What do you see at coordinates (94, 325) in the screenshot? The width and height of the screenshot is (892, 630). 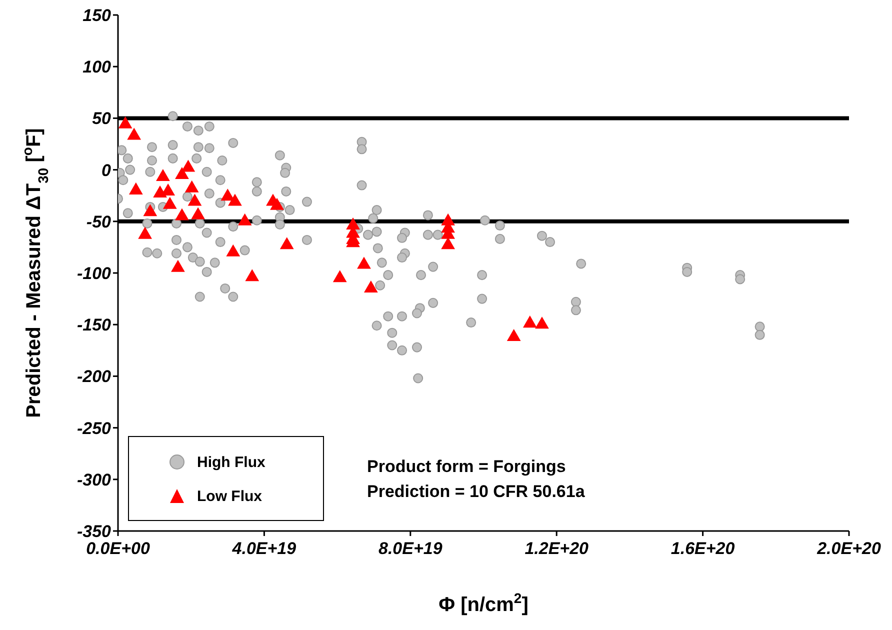 I see `y-tick-label: -150` at bounding box center [94, 325].